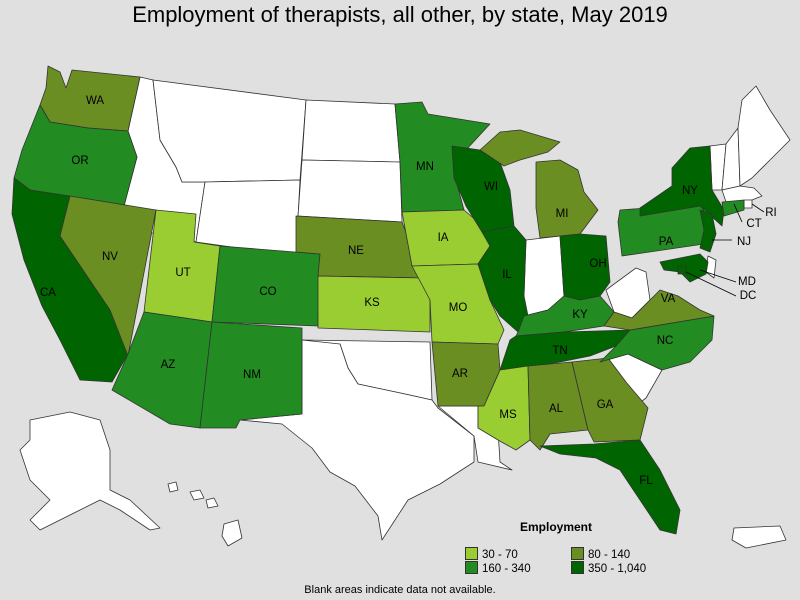 The width and height of the screenshot is (800, 600). I want to click on state-nj, so click(708, 231).